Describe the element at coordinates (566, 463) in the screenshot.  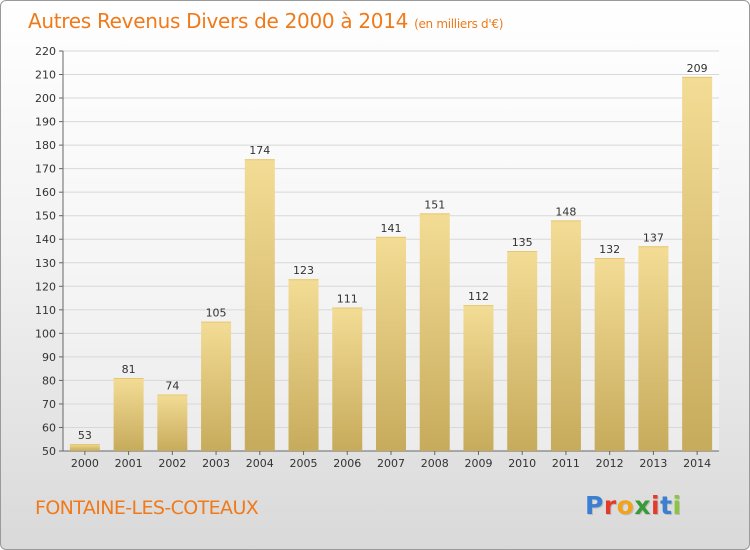
I see `x-tick-label: 2011` at that location.